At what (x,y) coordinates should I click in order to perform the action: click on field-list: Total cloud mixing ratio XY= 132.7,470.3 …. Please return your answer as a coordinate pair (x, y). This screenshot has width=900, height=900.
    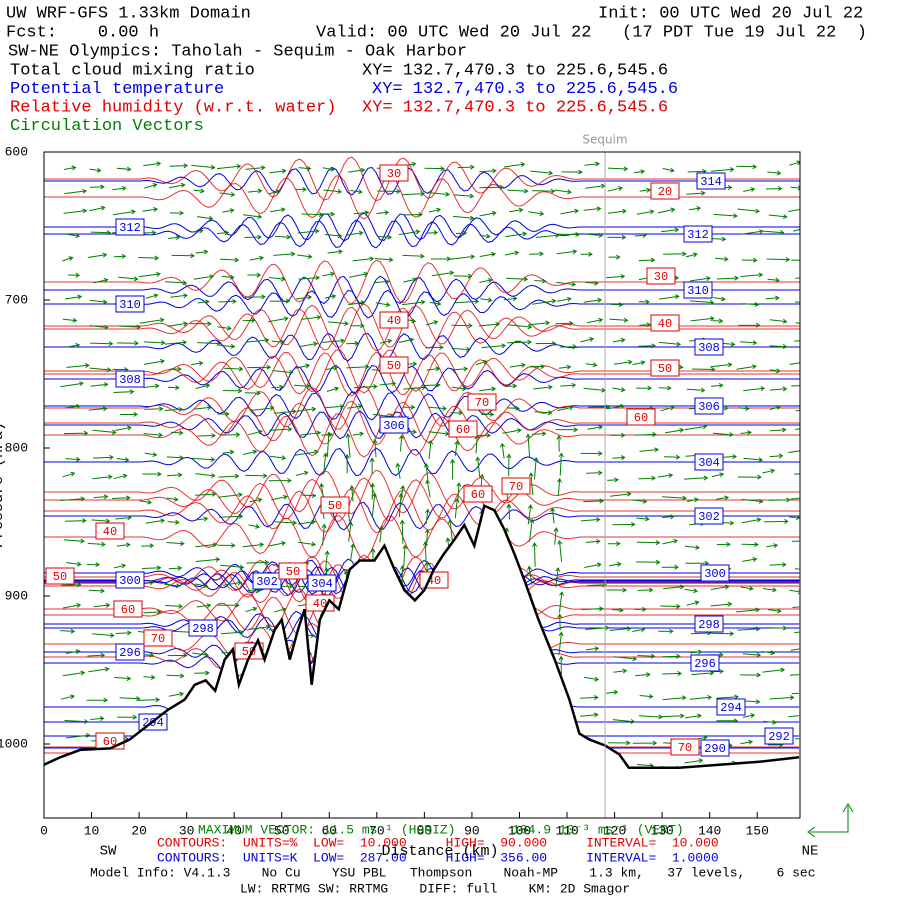
    Looking at the image, I should click on (344, 98).